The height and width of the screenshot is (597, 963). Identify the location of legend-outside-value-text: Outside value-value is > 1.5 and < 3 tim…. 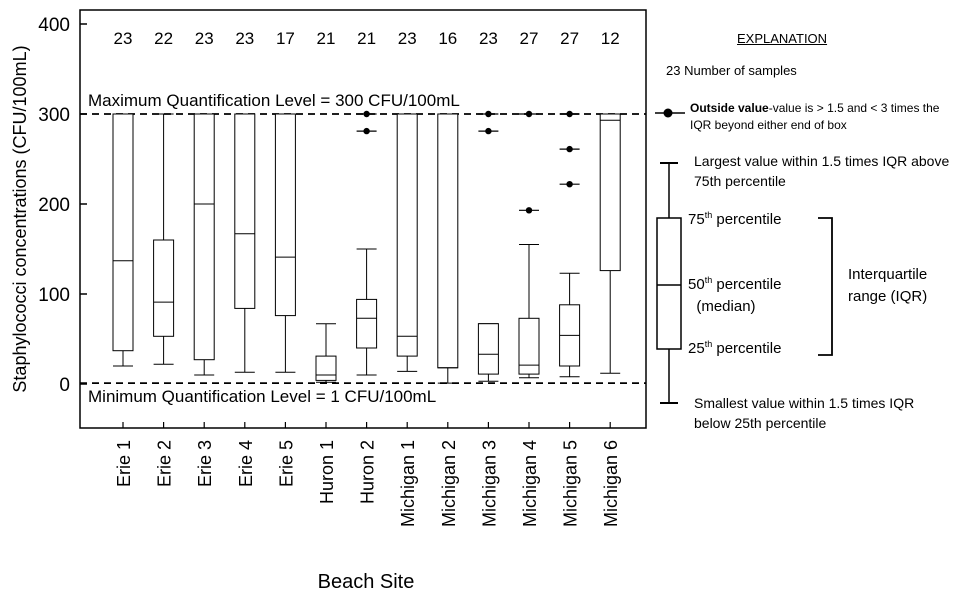
(825, 117).